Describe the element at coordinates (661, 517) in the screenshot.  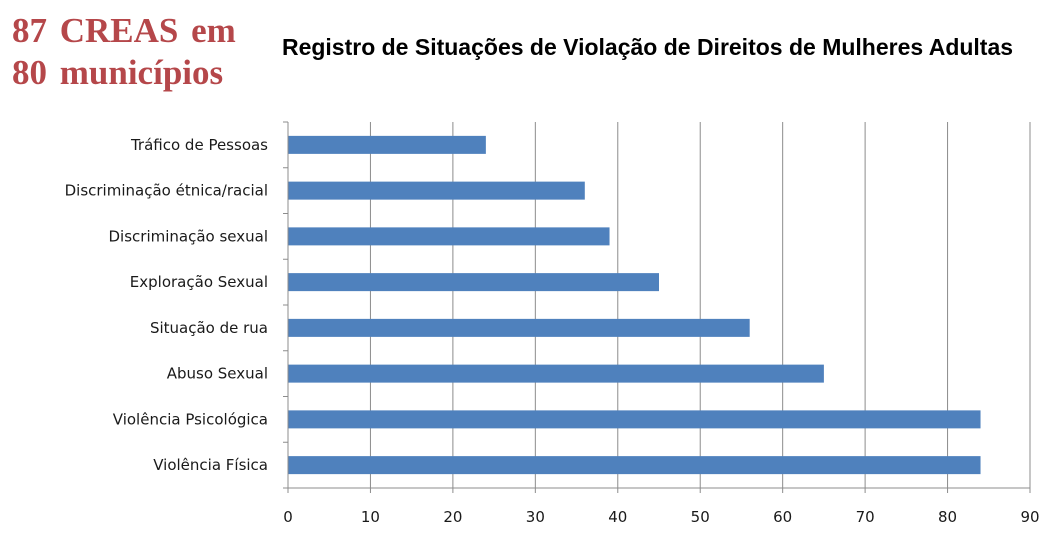
I see `tick-labels: 0 10 20 30 40 50 60 70 80 90` at that location.